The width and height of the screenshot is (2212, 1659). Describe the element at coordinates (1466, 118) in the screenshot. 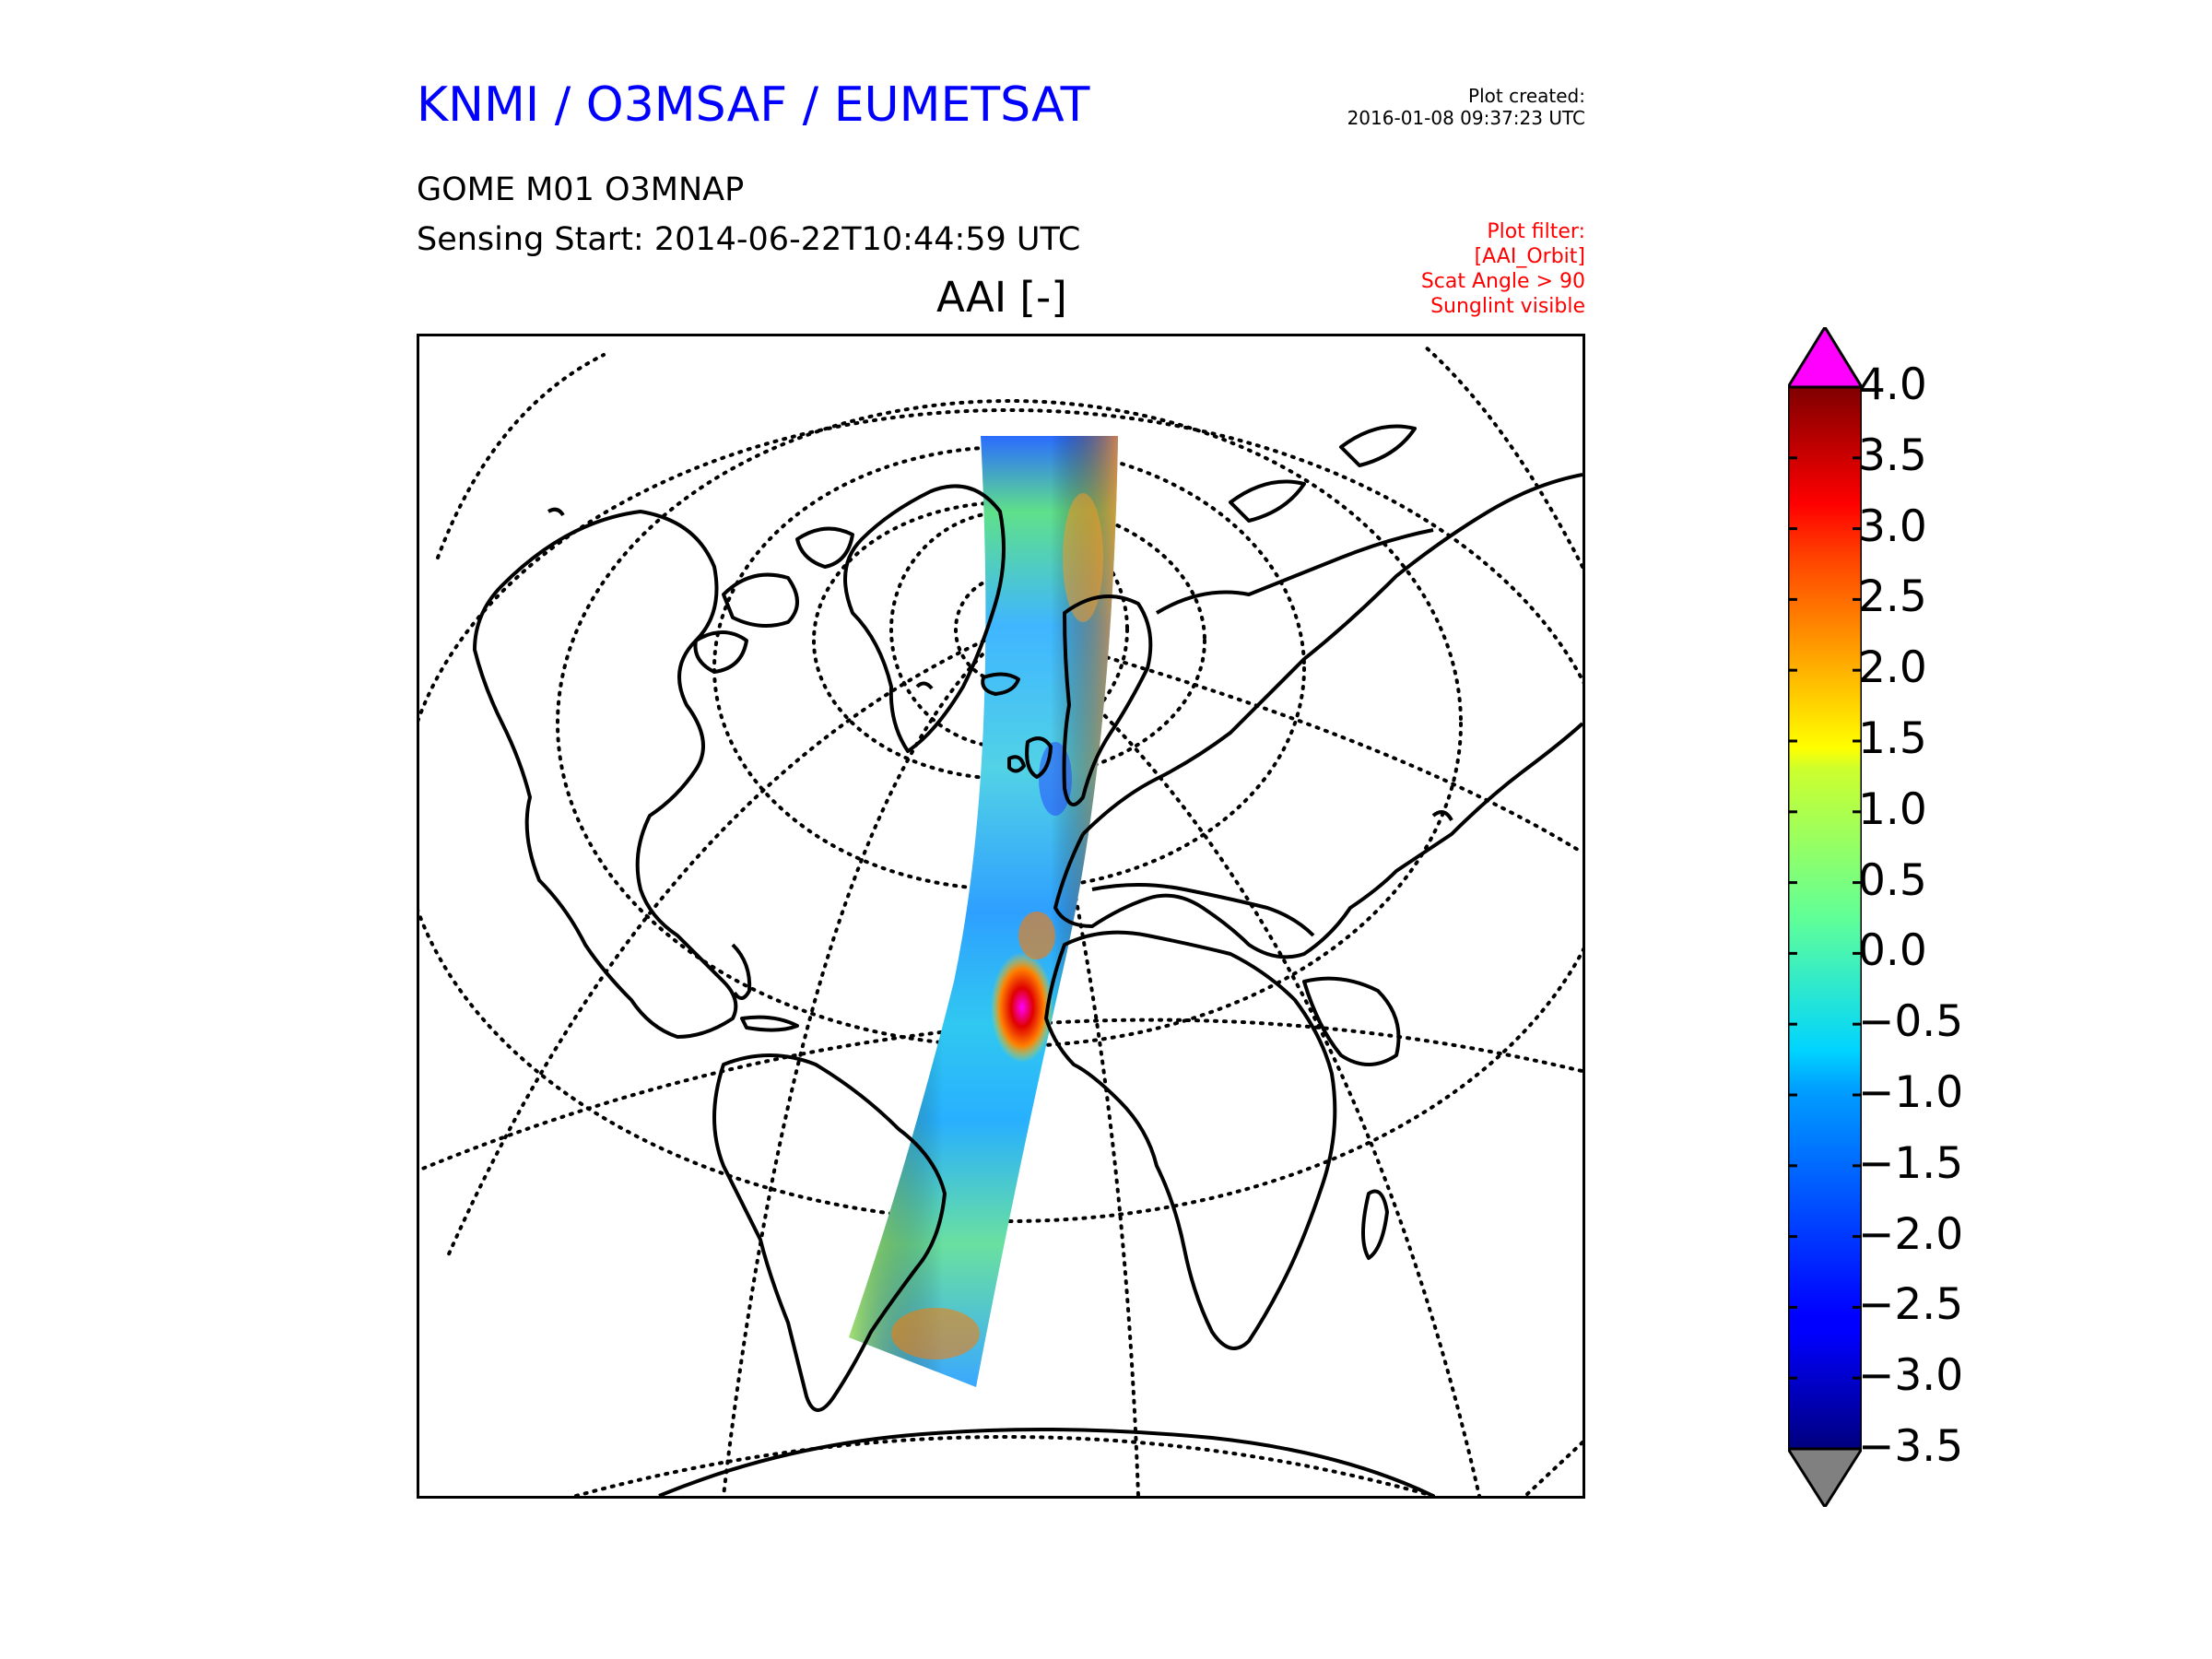

I see `plot-created-value: 2016-01-08 09:37:23 UTC` at that location.